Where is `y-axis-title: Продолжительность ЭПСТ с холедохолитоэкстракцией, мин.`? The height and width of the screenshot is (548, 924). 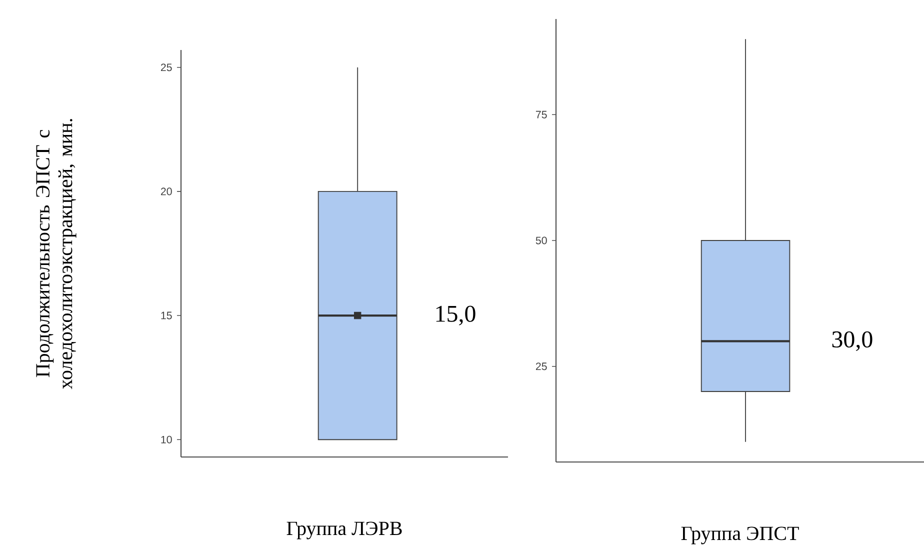
y-axis-title: Продолжительность ЭПСТ с холедохолитоэкстракцией, мин. is located at coordinates (56, 254).